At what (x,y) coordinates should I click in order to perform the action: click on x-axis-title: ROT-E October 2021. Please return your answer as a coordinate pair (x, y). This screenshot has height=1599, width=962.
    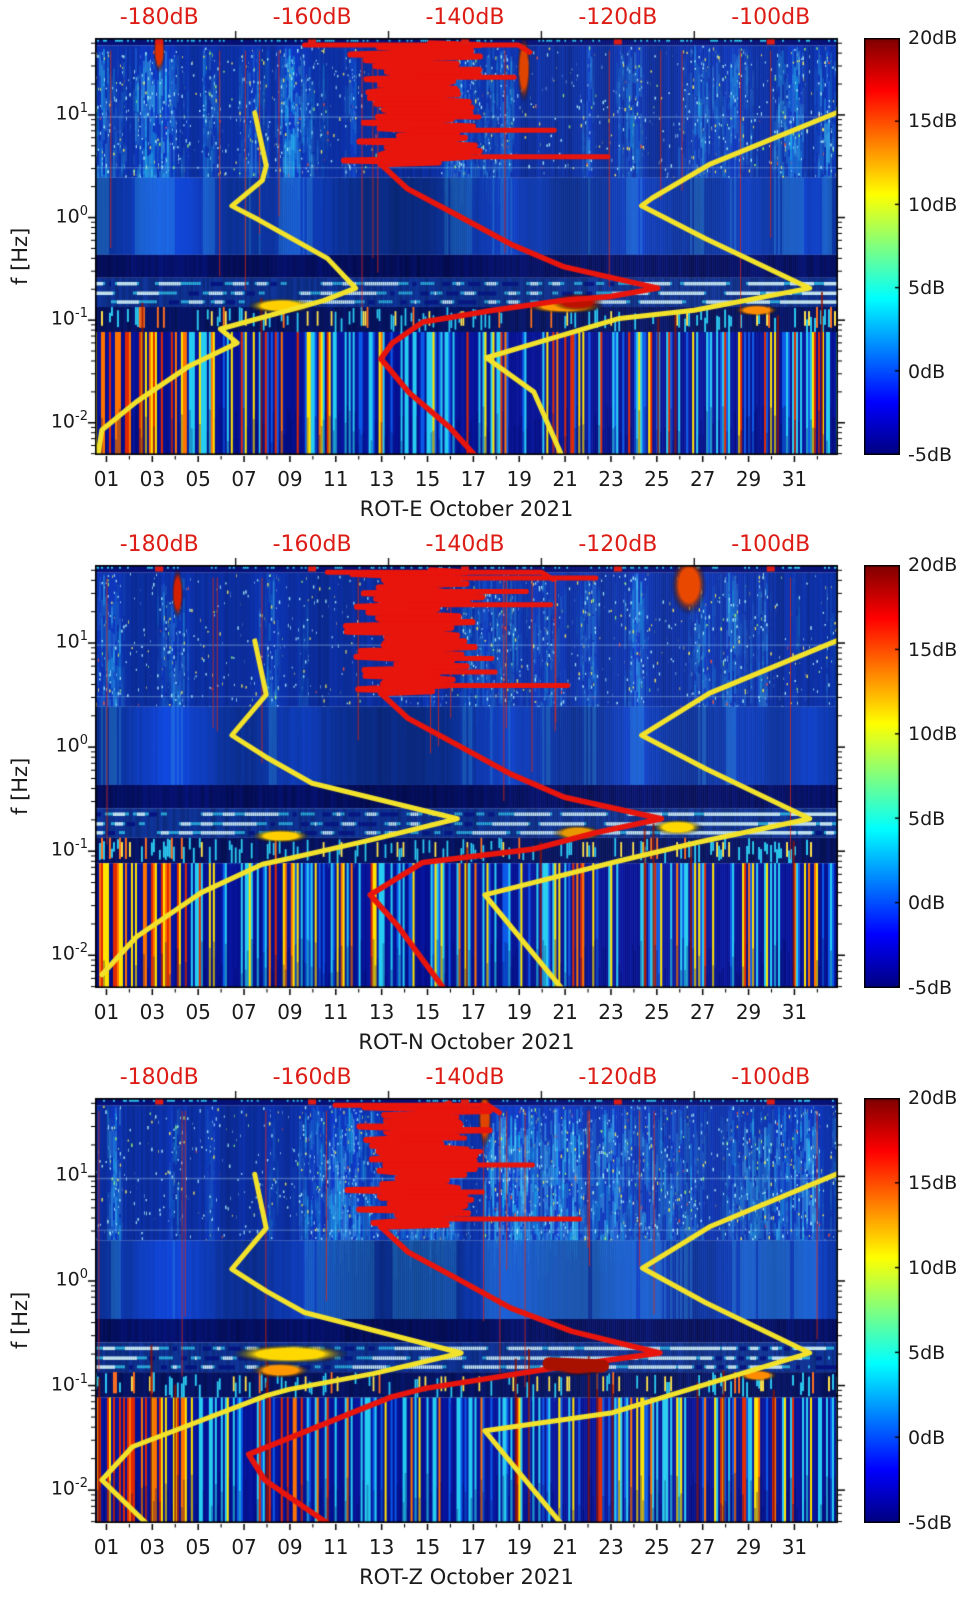
    Looking at the image, I should click on (466, 509).